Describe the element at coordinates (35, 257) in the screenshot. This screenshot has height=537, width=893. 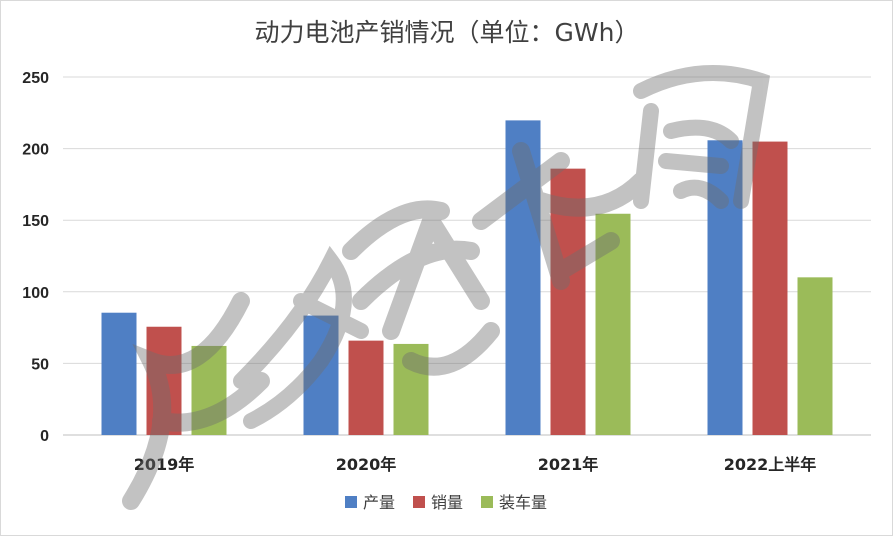
I see `y-axis-ticks: 0 50 100 150 200 250` at that location.